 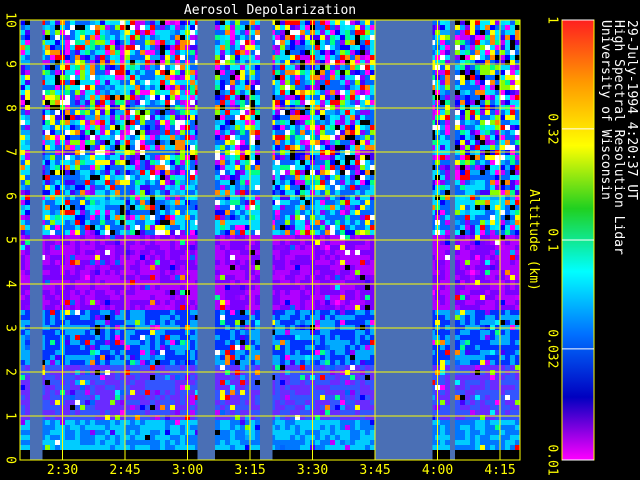 What do you see at coordinates (552, 348) in the screenshot?
I see `colorbar-tick-label: 0.032` at bounding box center [552, 348].